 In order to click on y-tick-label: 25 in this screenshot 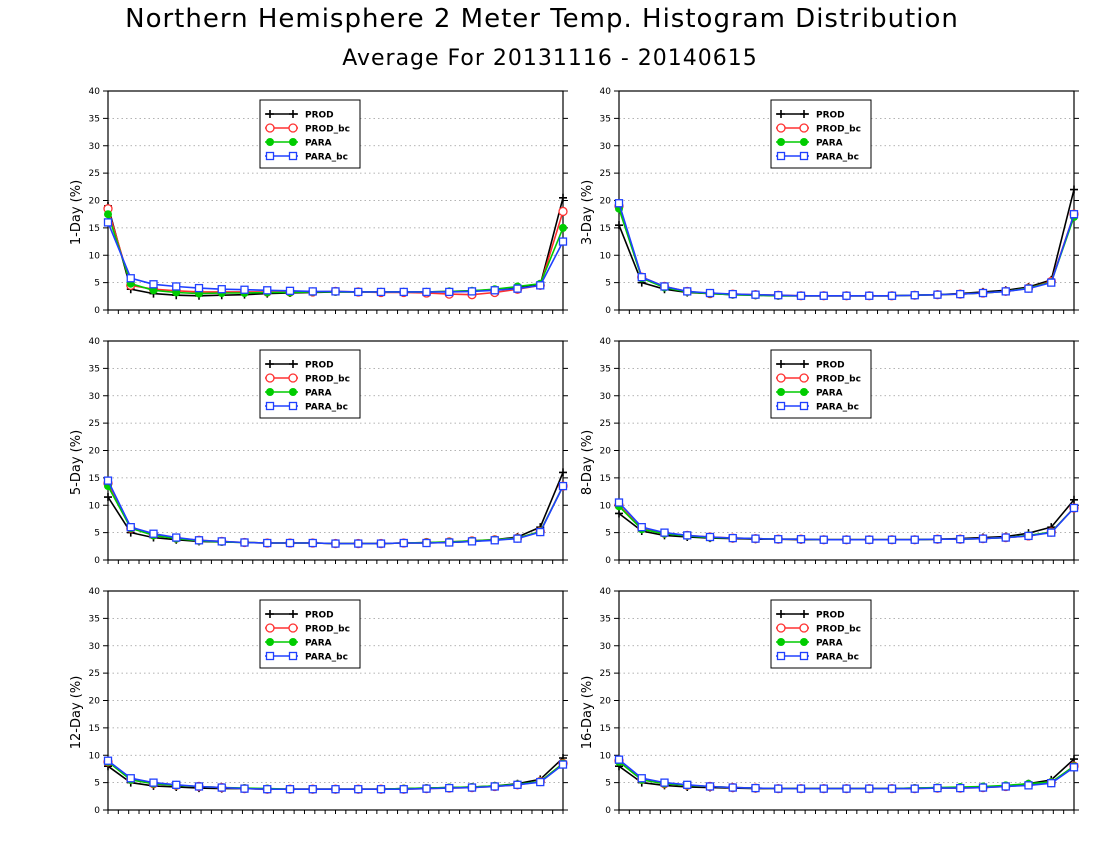, I will do `click(605, 674)`.